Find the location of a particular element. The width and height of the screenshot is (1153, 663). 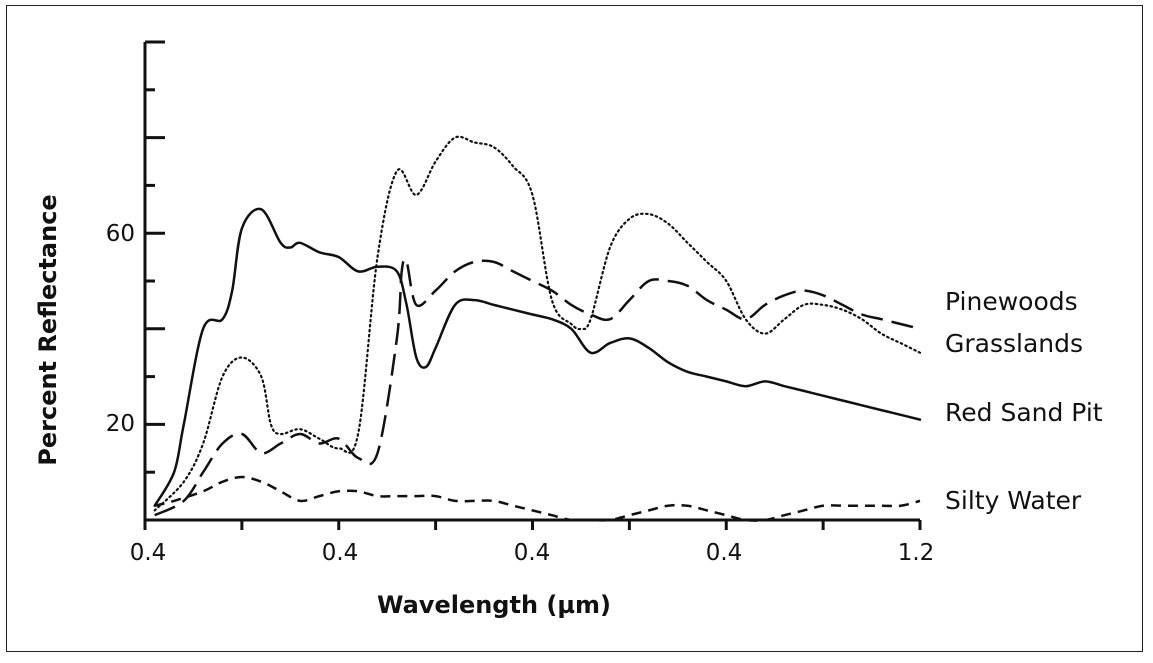

curve-label: Grasslands is located at coordinates (1014, 343).